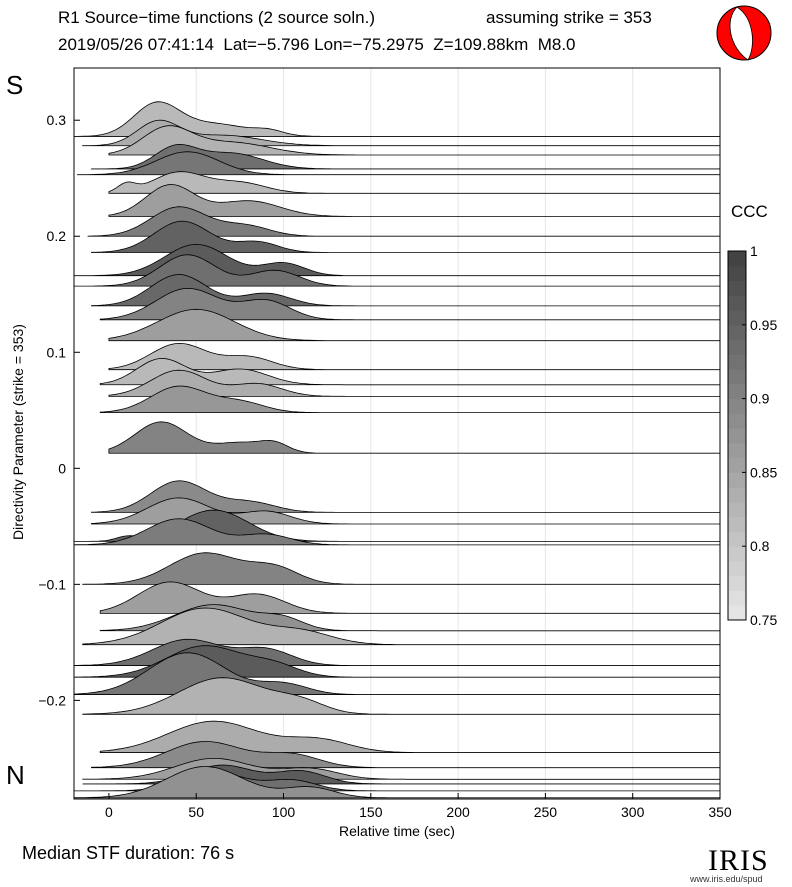 Image resolution: width=792 pixels, height=887 pixels. I want to click on stf-trace-stf16, so click(410, 371).